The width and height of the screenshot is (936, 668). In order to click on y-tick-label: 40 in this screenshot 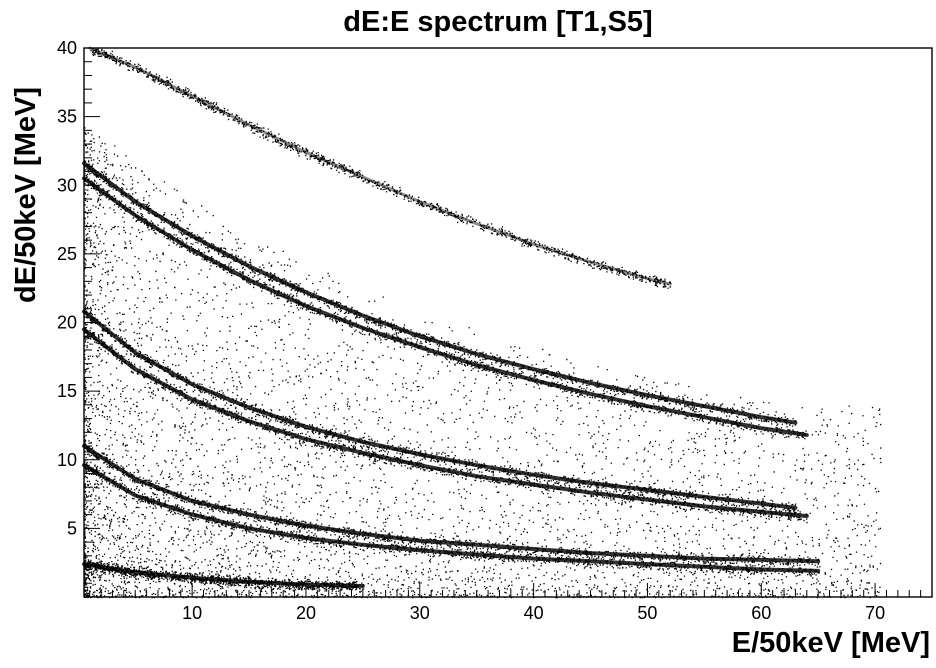, I will do `click(67, 48)`.